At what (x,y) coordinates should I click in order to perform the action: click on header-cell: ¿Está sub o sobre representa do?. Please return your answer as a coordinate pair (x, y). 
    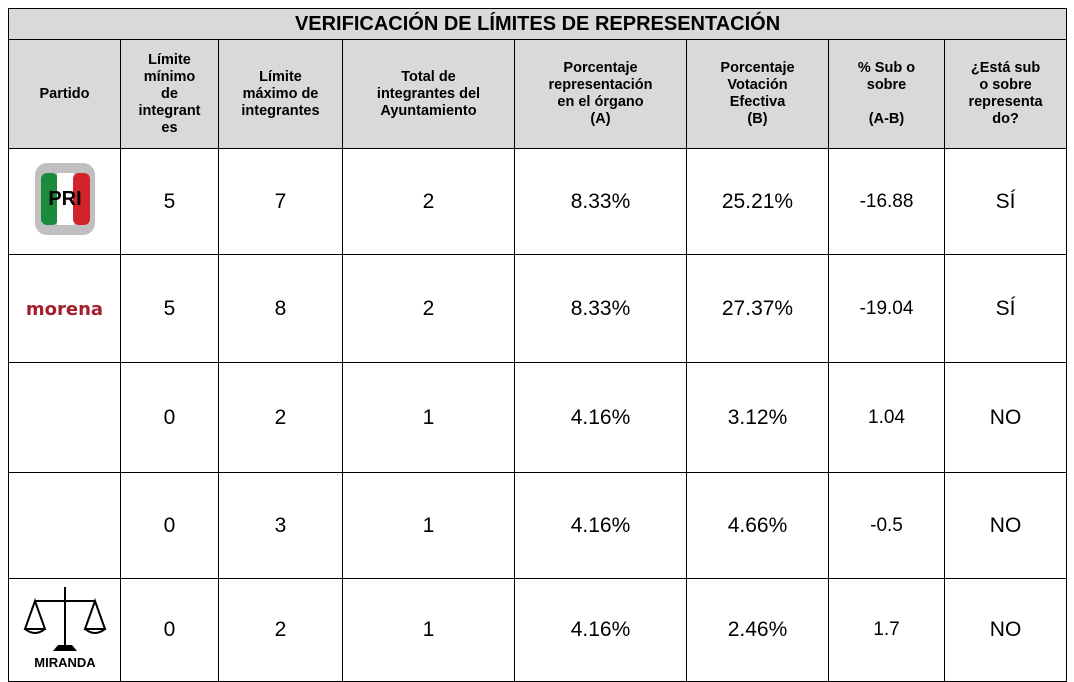
    Looking at the image, I should click on (1005, 94).